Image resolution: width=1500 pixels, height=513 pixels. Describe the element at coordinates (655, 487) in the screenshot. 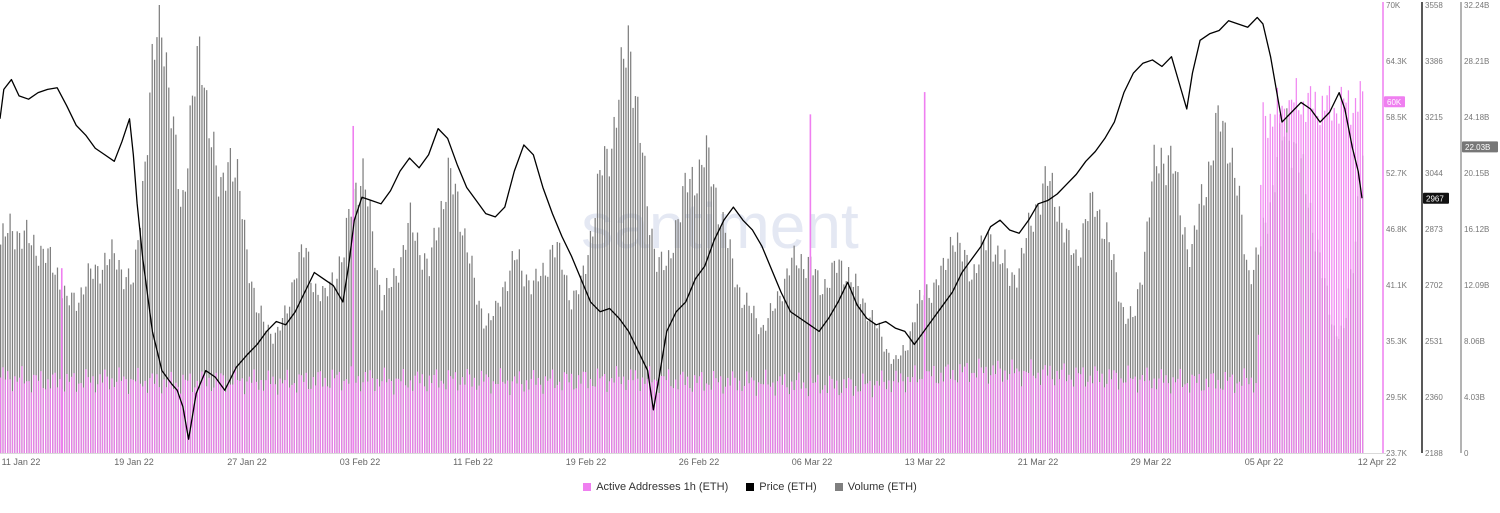

I see `legend-item-active-addresses: Active Addresses 1h (ETH)` at that location.